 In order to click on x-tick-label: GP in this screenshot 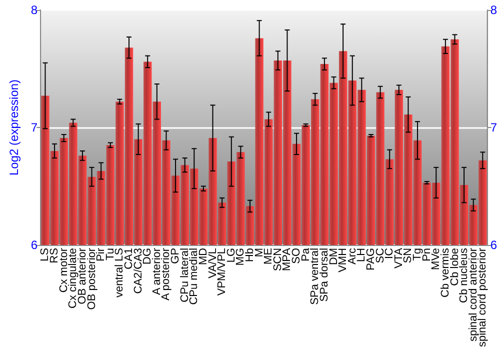, I will do `click(176, 256)`.